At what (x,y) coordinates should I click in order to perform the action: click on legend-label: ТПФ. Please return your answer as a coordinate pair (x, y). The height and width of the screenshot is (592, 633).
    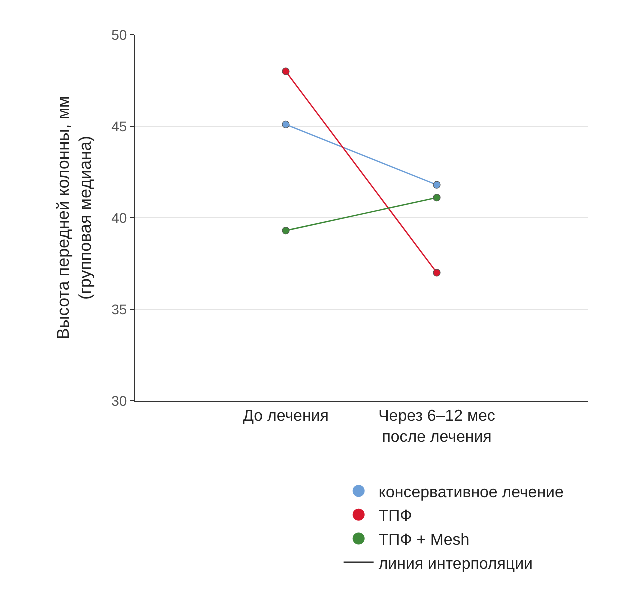
    Looking at the image, I should click on (395, 517).